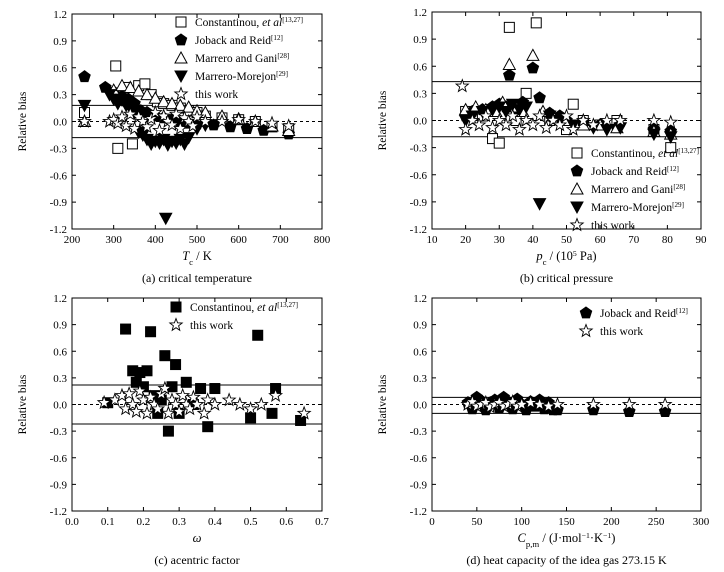 This screenshot has width=724, height=572. What do you see at coordinates (567, 540) in the screenshot?
I see `x-axis-label: Cp,m / (J·mol−1·K−1)` at bounding box center [567, 540].